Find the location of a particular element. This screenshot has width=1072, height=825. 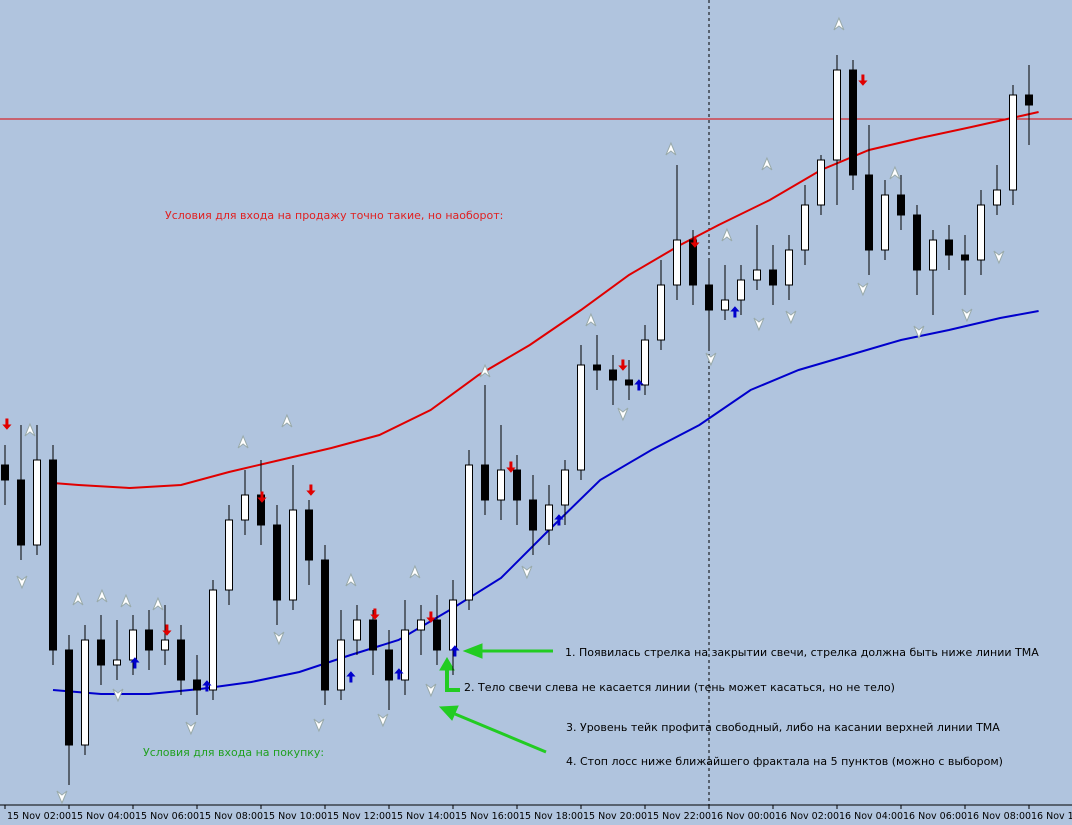

x-tick-label: 15 Nov 20:00 is located at coordinates (615, 816).